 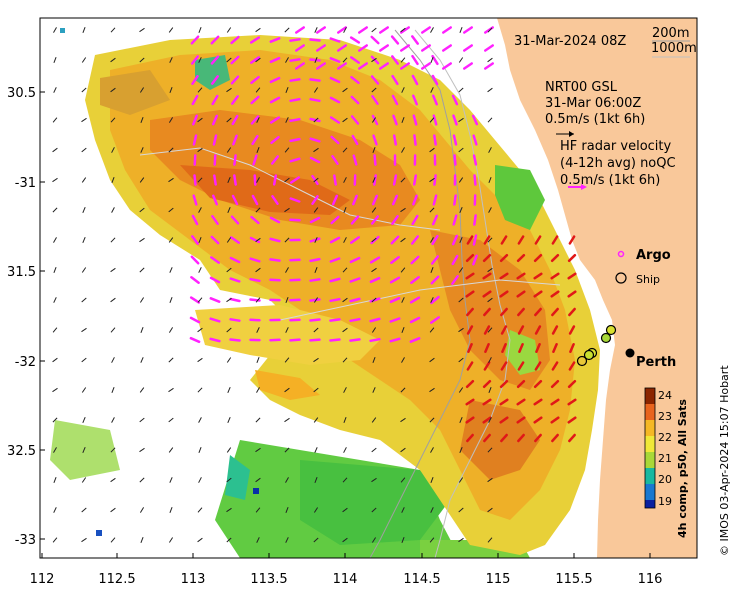 What do you see at coordinates (521, 339) in the screenshot?
I see `radar-velocity-arrows` at bounding box center [521, 339].